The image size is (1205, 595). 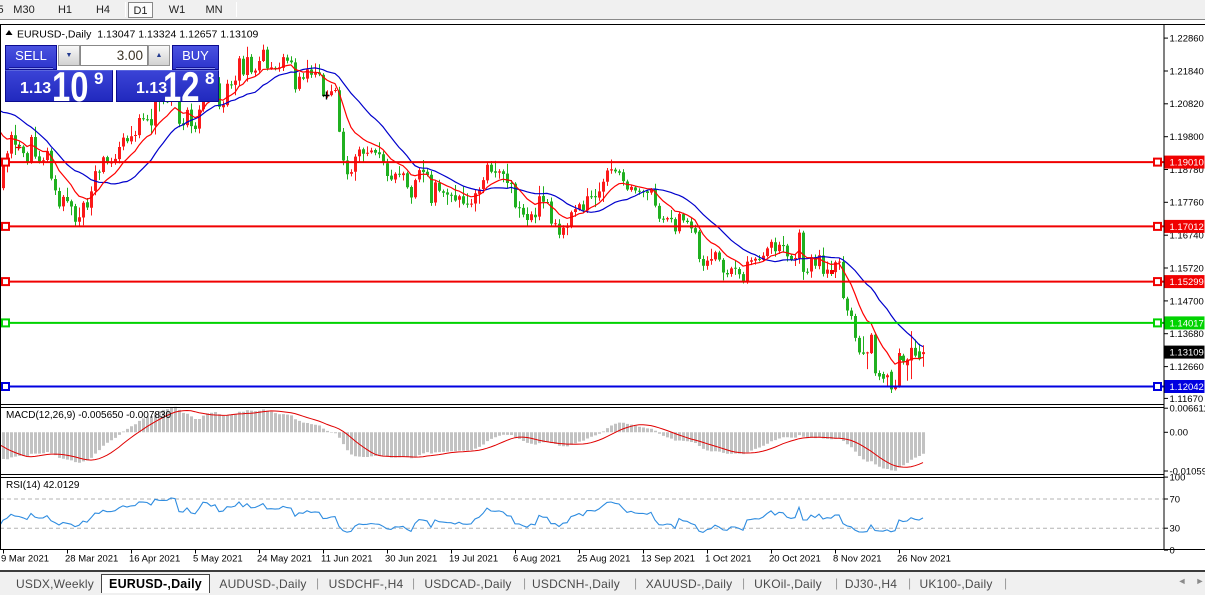 I want to click on svg-text: 30 Jun 2021, so click(x=411, y=559).